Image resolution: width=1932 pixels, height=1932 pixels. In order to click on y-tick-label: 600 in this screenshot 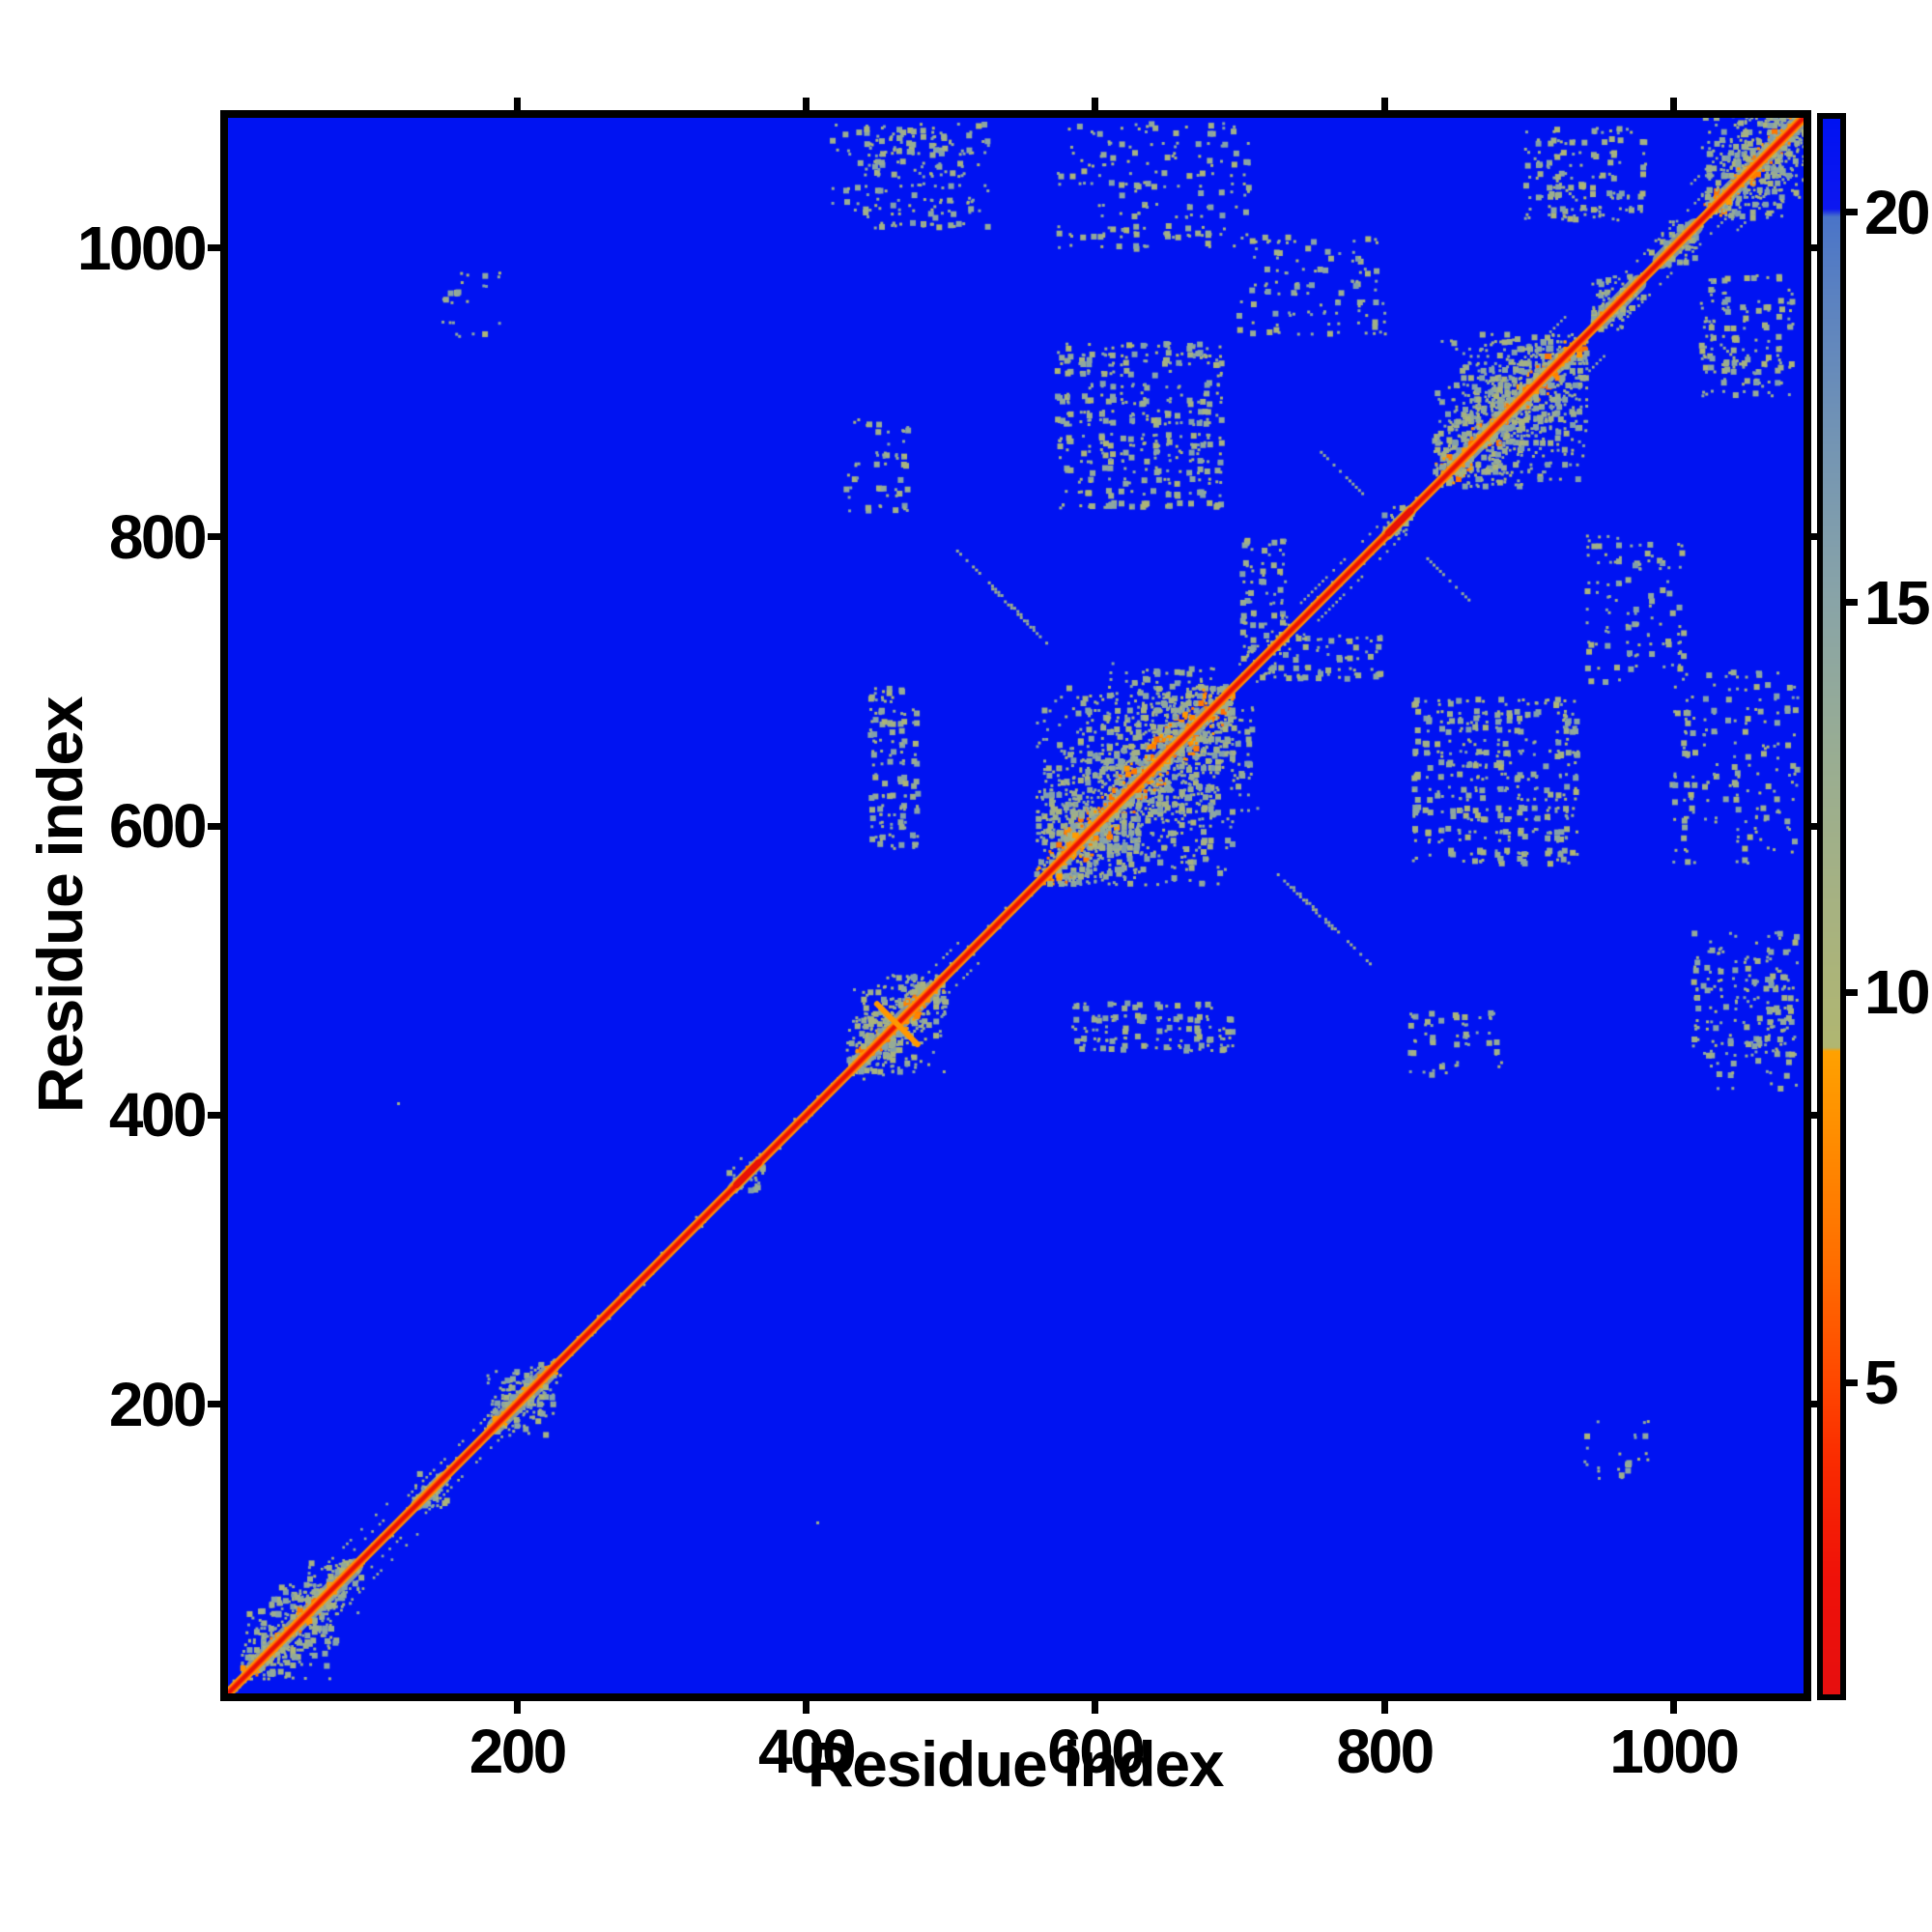, I will do `click(158, 826)`.